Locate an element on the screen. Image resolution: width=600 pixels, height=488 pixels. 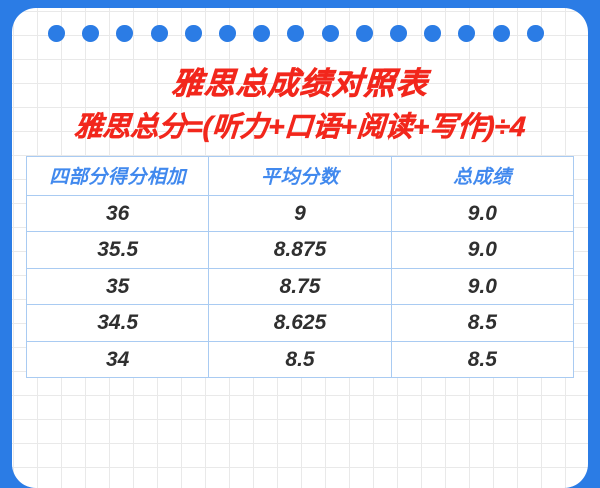
dots-row is located at coordinates (296, 33).